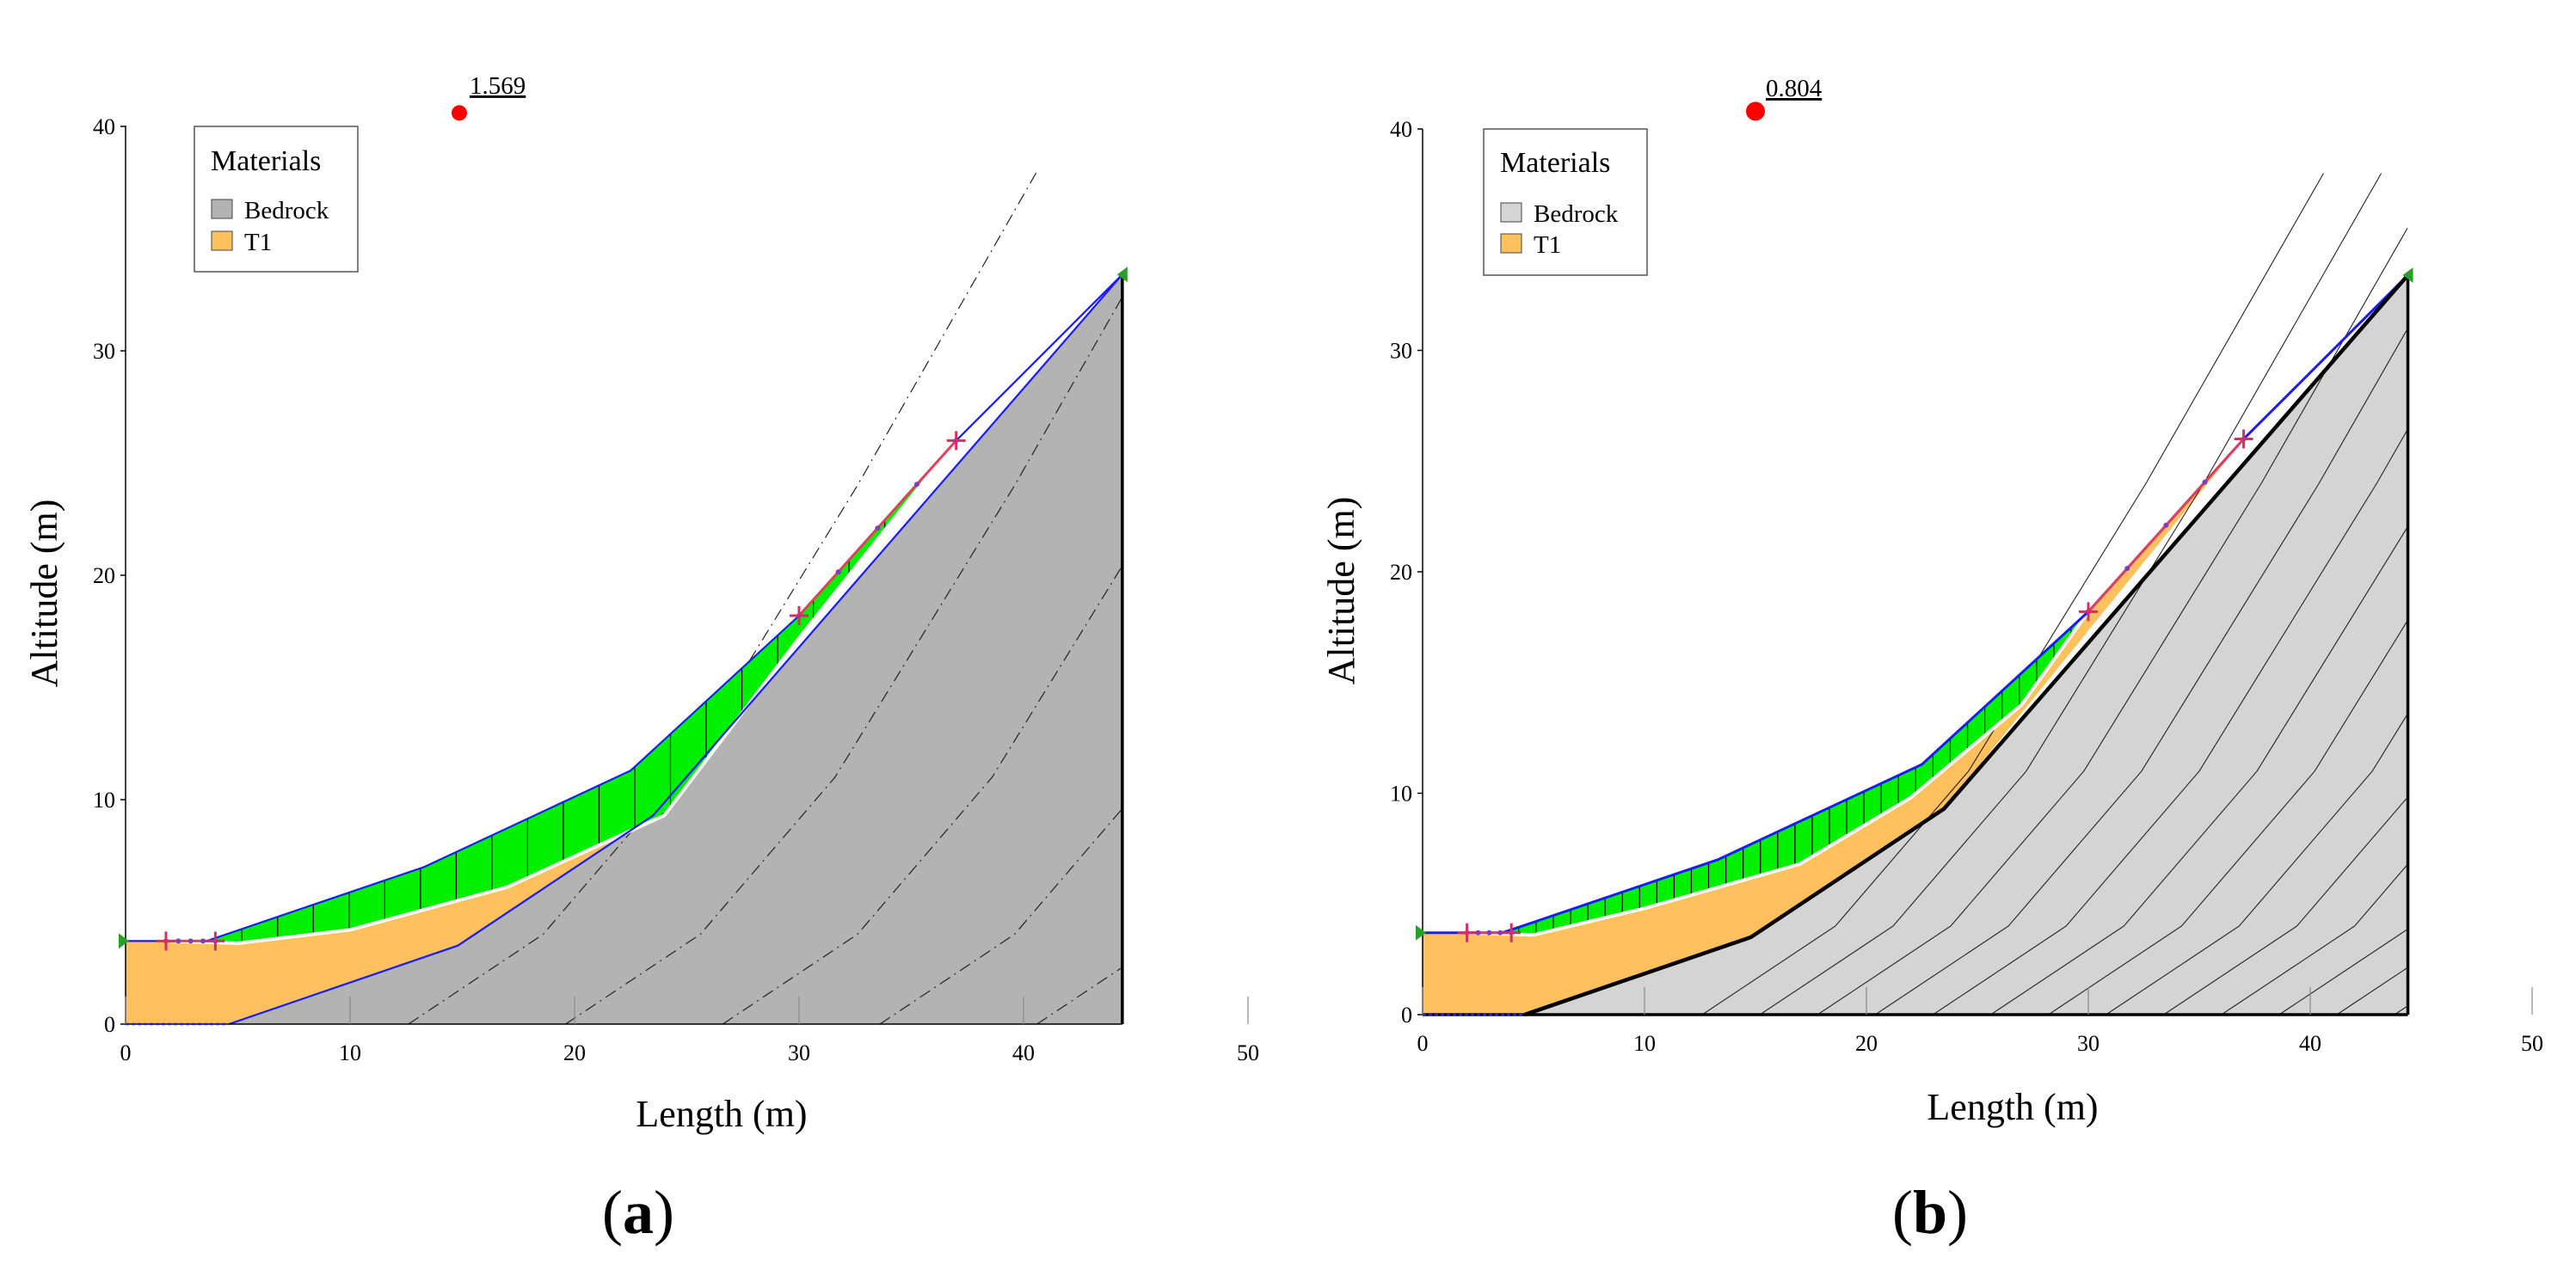 The height and width of the screenshot is (1264, 2576). I want to click on panel-b-x-tick-label: 50, so click(2532, 1043).